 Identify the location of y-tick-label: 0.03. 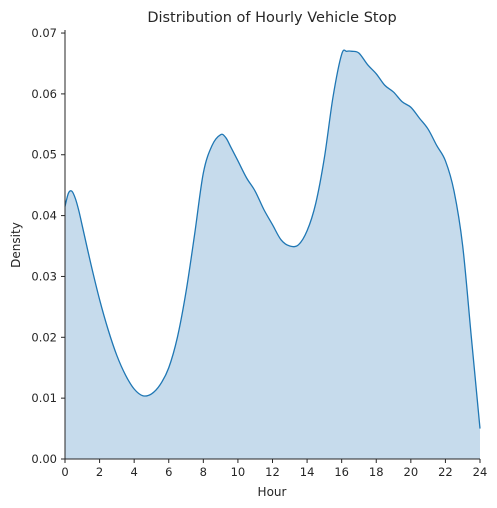
(44, 276).